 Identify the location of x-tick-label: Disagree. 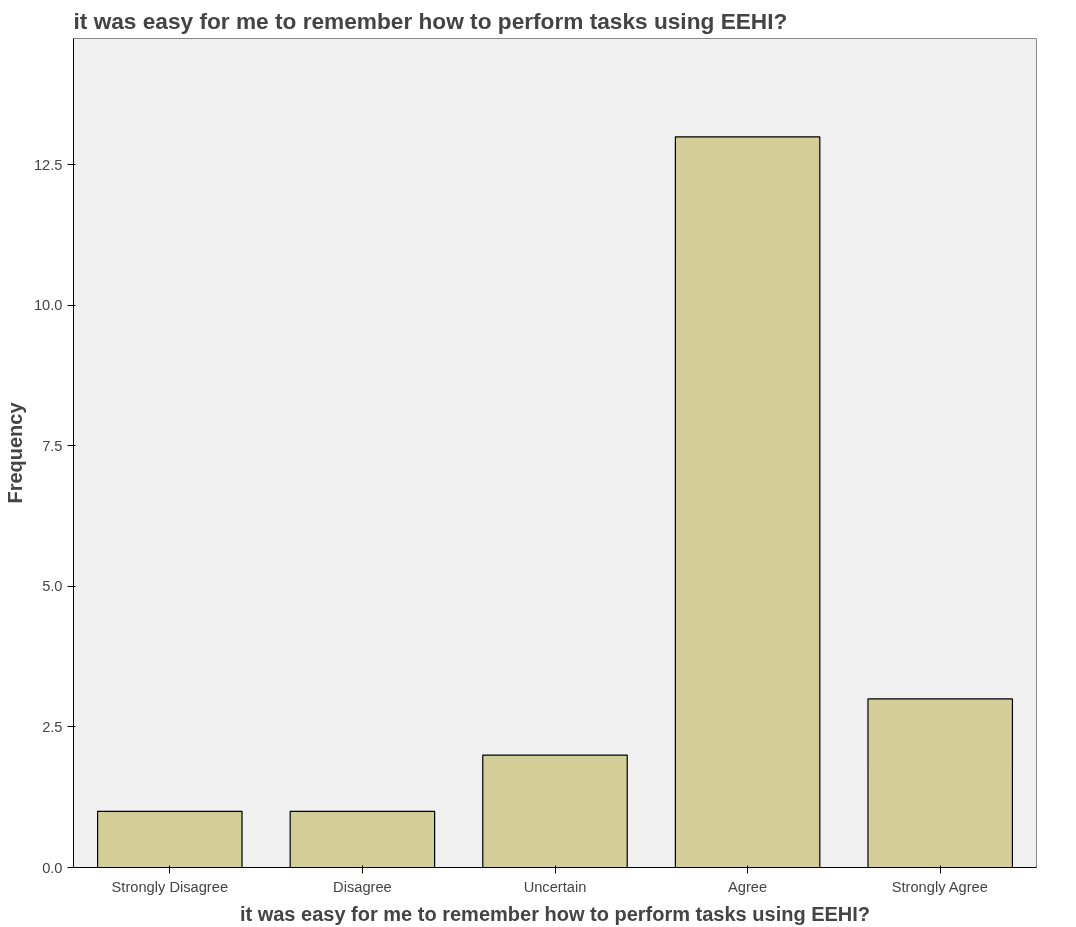
(362, 886).